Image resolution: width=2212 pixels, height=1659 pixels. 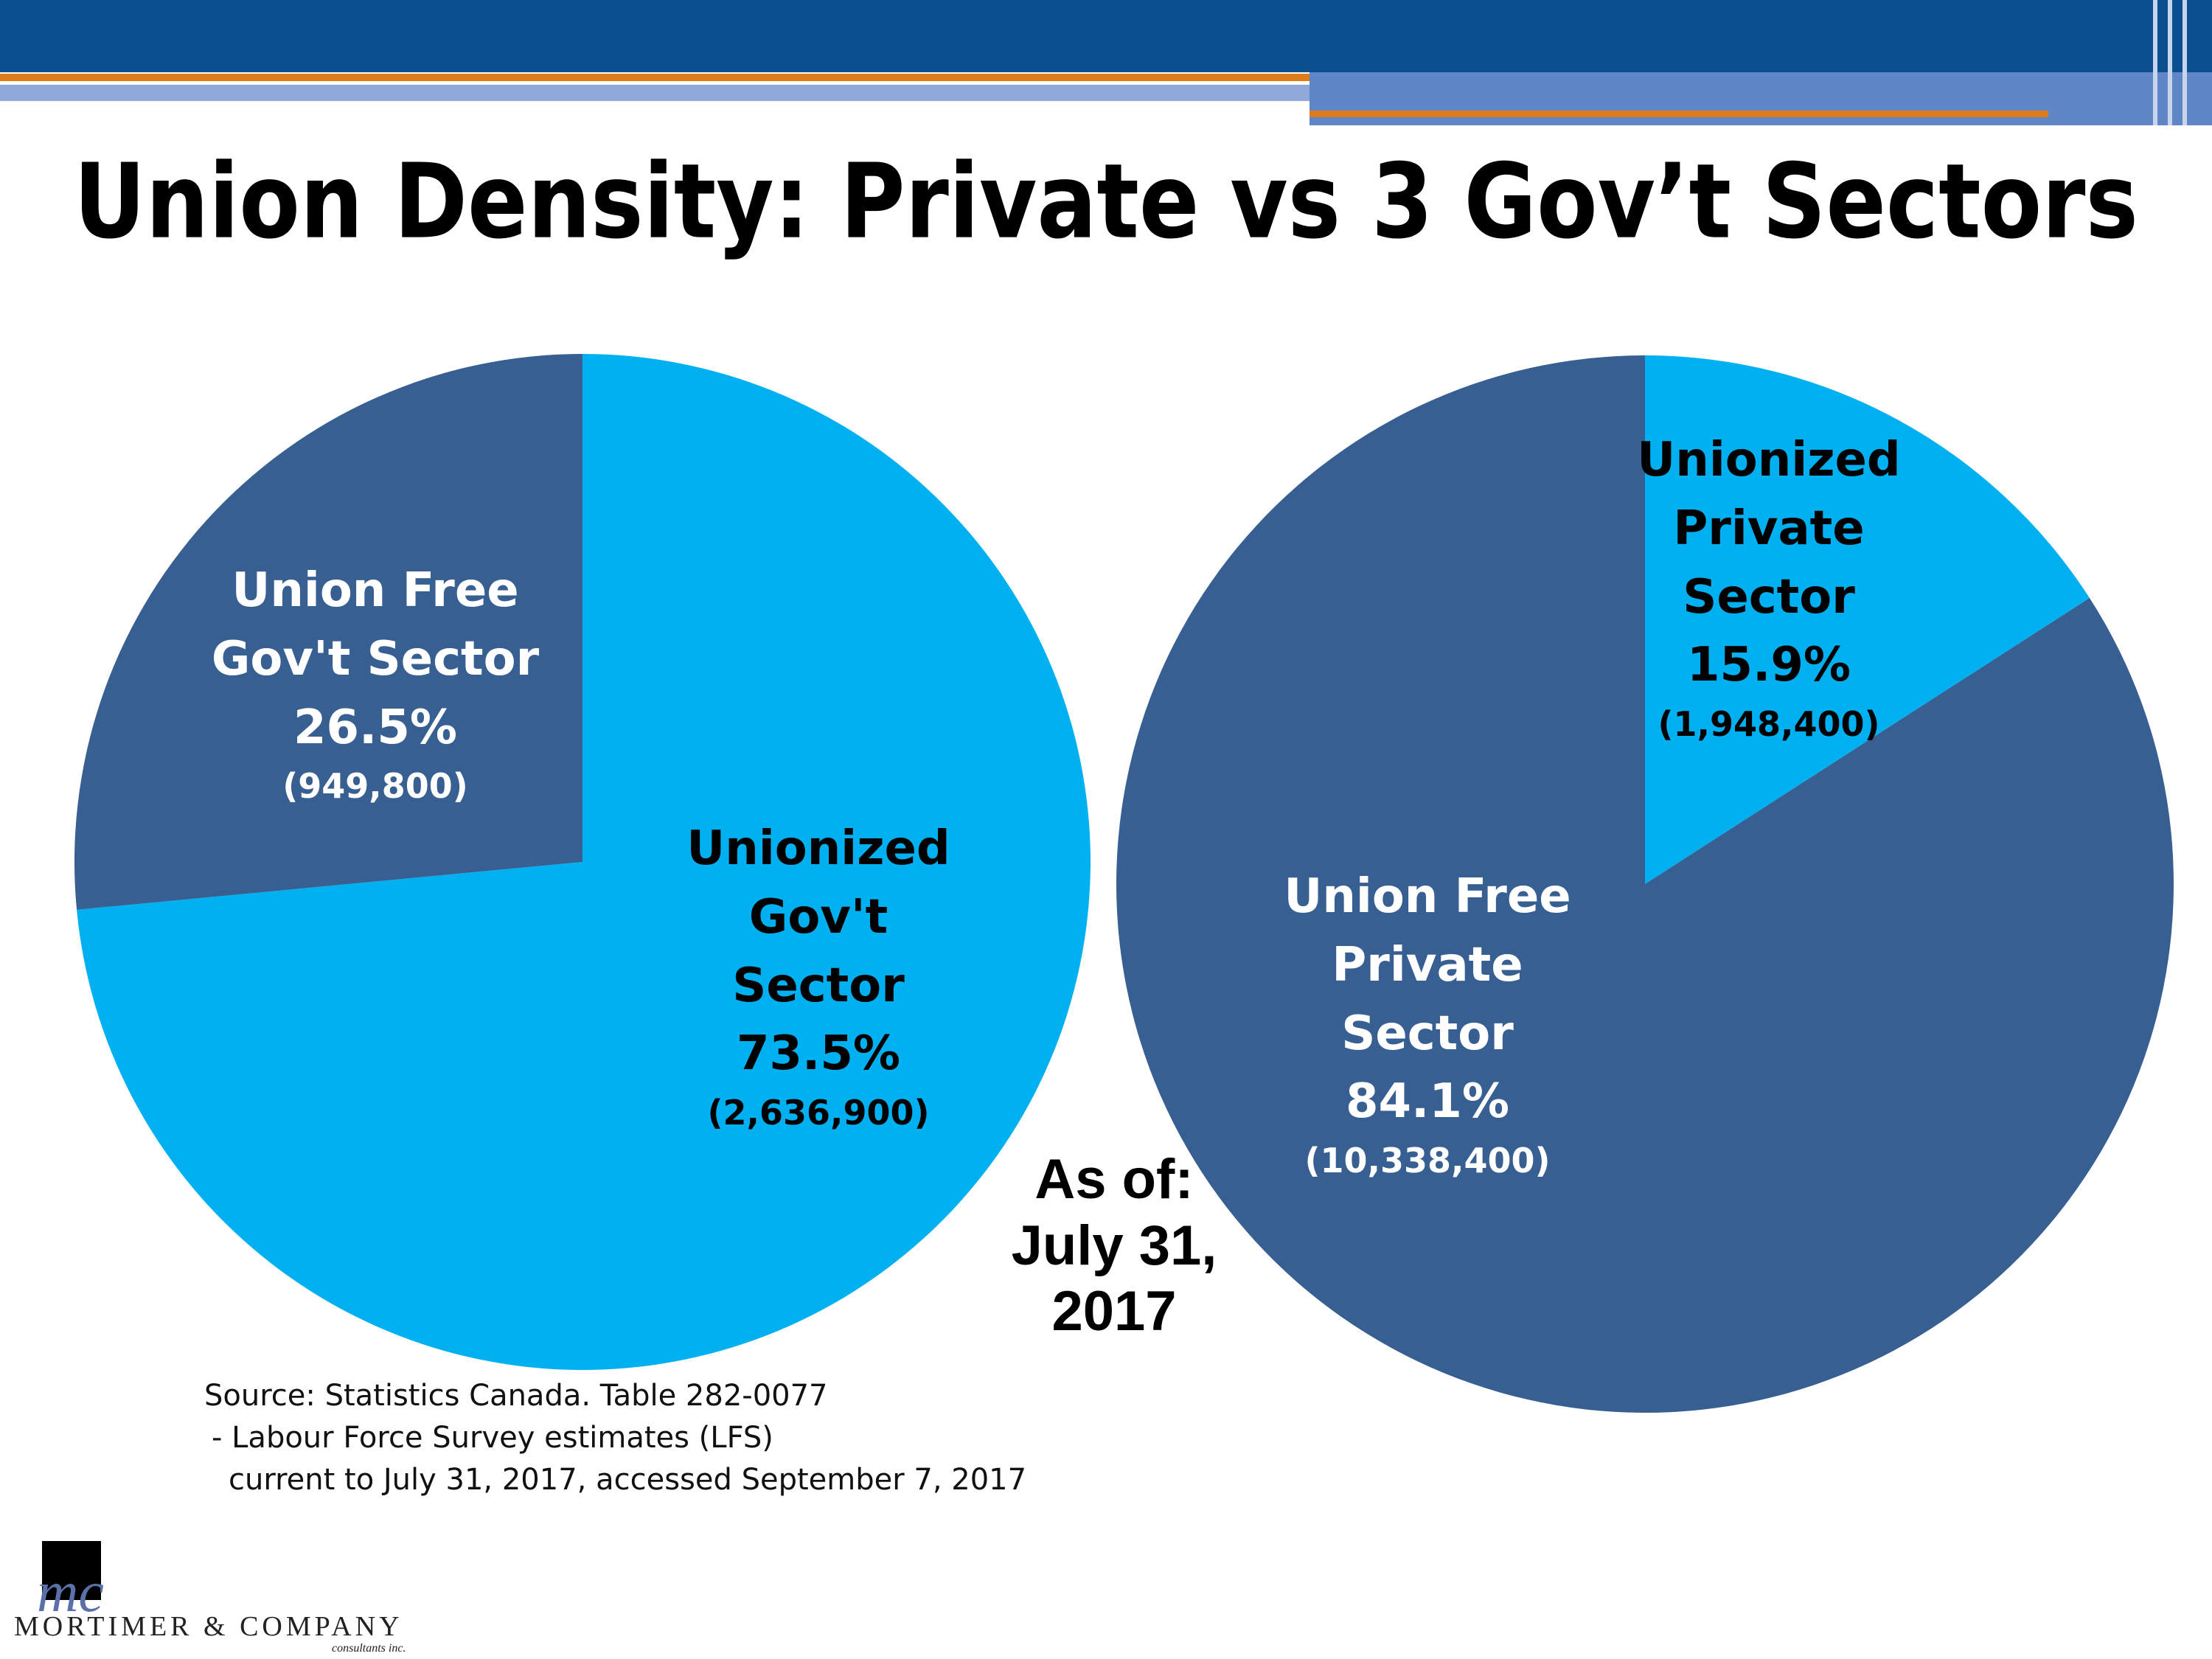 I want to click on logo-square, so click(x=71, y=1570).